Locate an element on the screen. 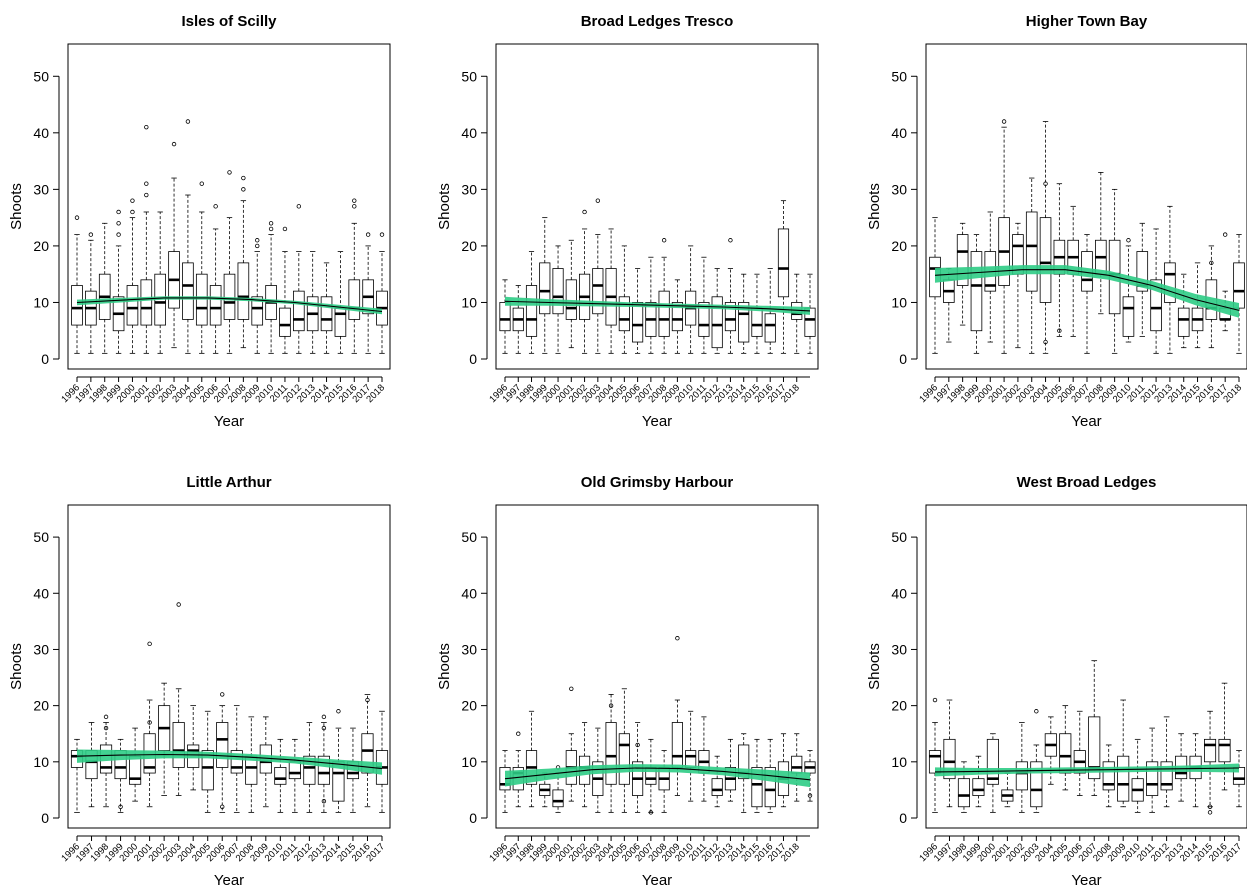  panel-title: Little Arthur is located at coordinates (228, 482).